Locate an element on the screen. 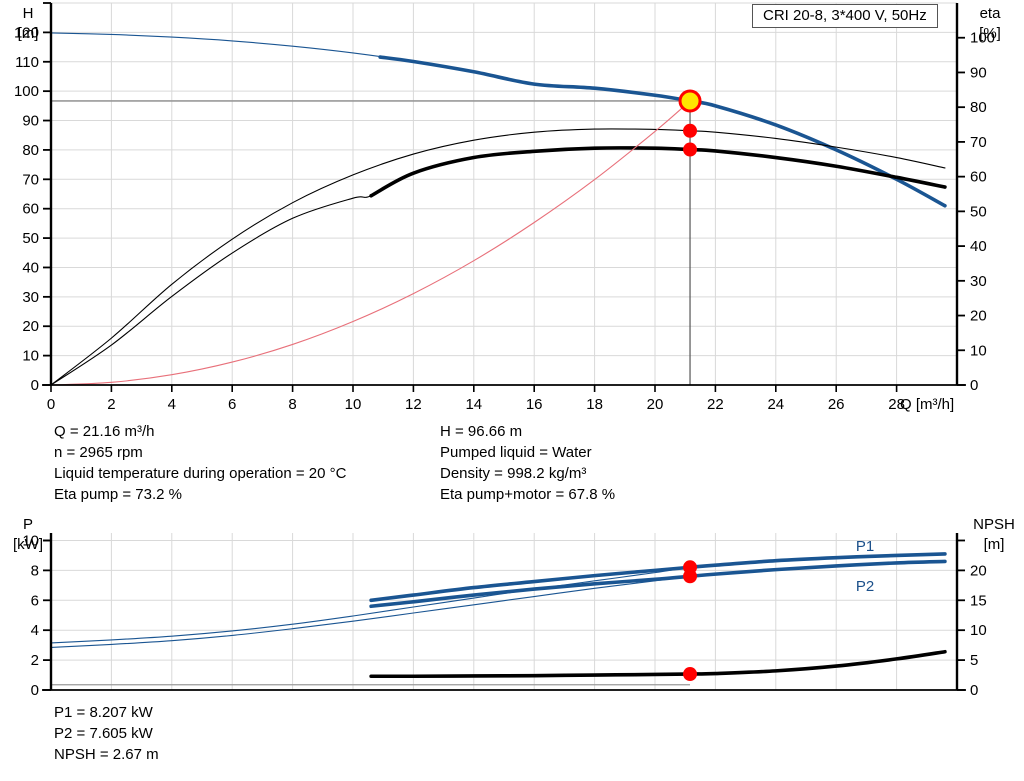  npsh-axis-tick-label: 20 is located at coordinates (978, 570).